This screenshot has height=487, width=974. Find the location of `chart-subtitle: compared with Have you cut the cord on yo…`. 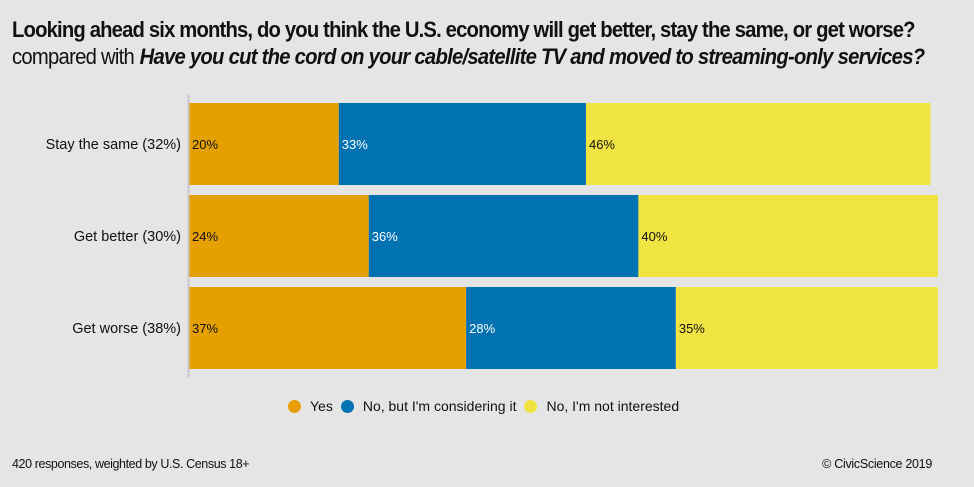

chart-subtitle: compared with Have you cut the cord on yo… is located at coordinates (469, 57).